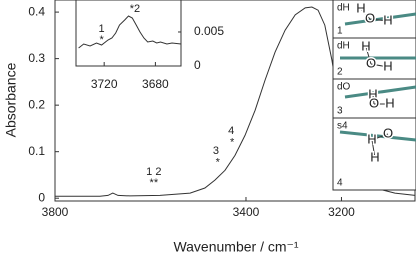  What do you see at coordinates (340, 183) in the screenshot?
I see `panel-number: 4` at bounding box center [340, 183].